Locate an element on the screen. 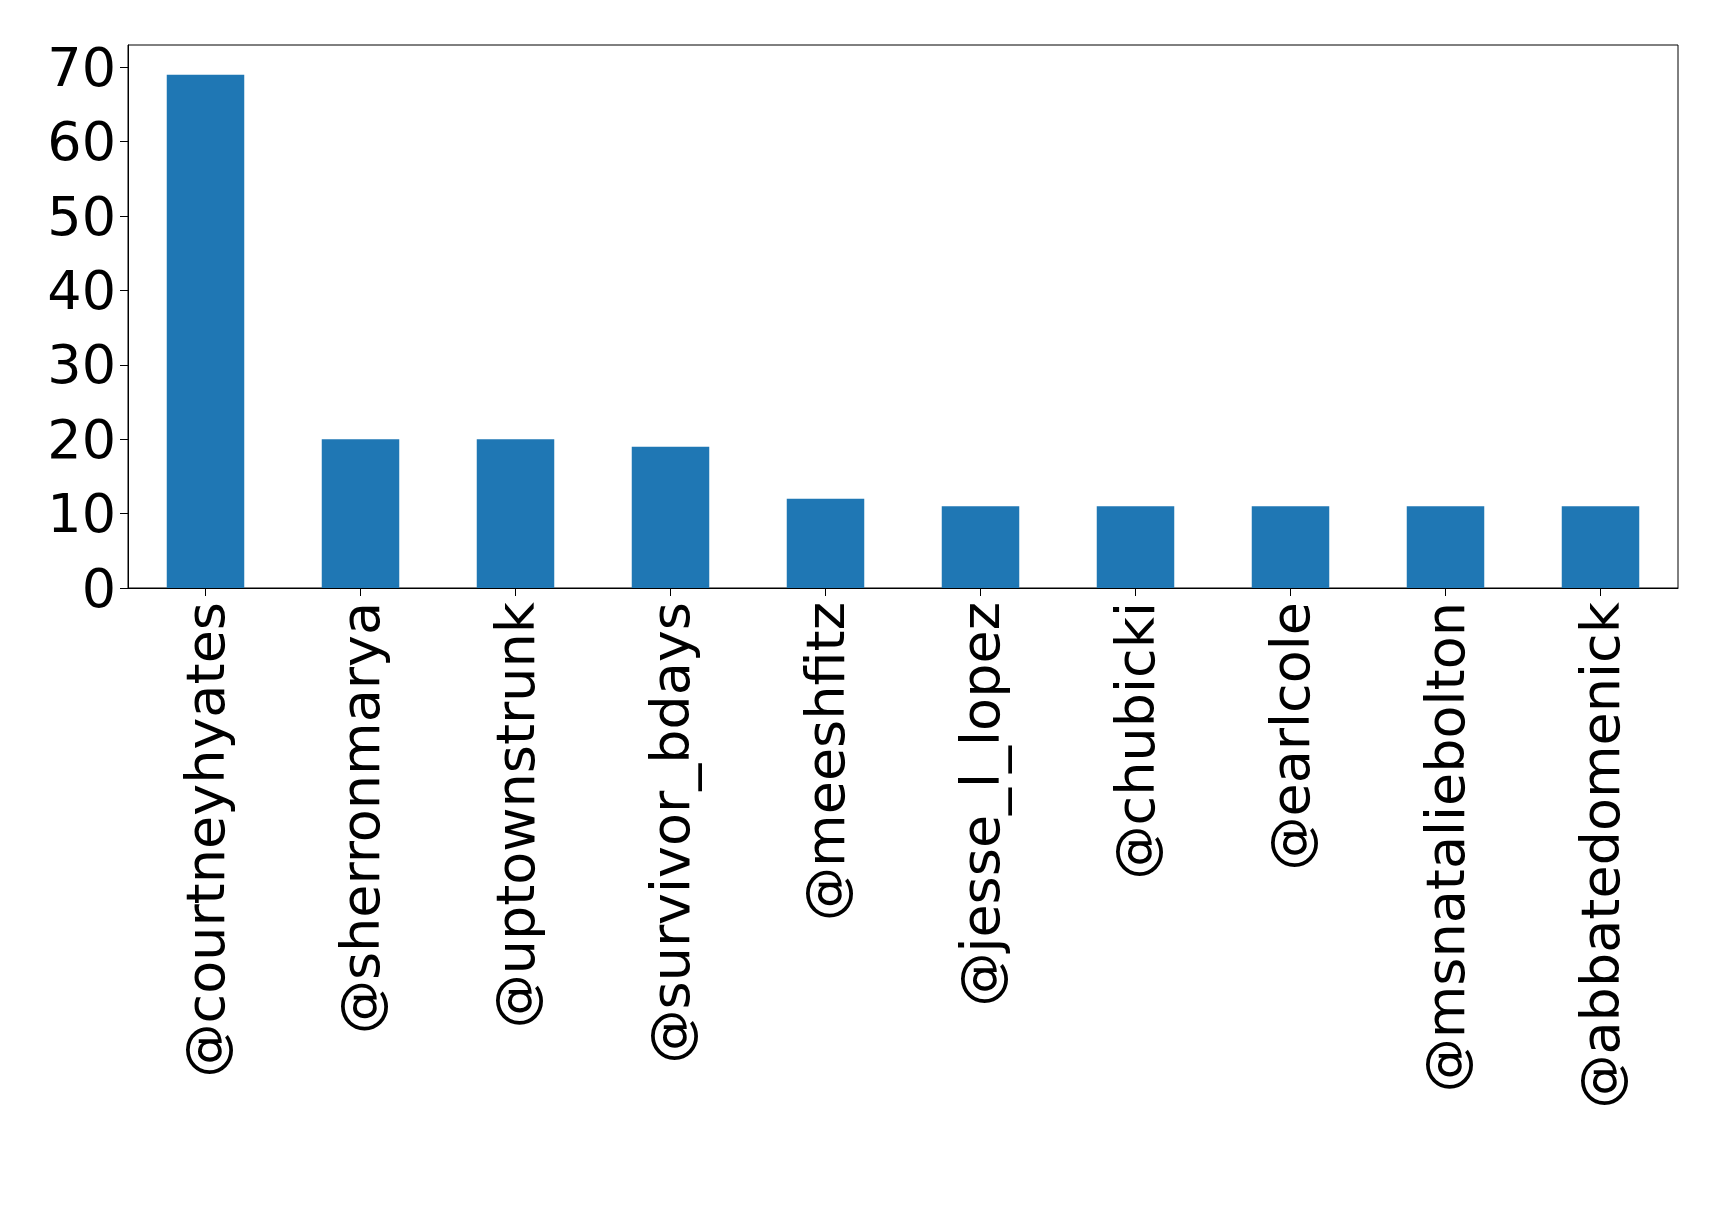 The width and height of the screenshot is (1719, 1219). y-tick-label: 60 is located at coordinates (81, 142).